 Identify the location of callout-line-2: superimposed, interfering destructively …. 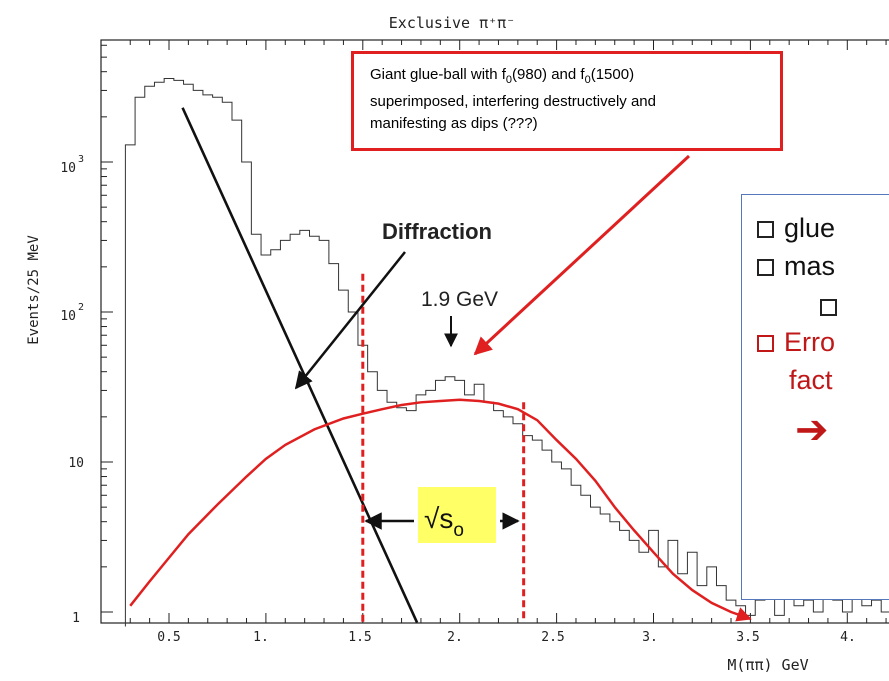
(513, 101).